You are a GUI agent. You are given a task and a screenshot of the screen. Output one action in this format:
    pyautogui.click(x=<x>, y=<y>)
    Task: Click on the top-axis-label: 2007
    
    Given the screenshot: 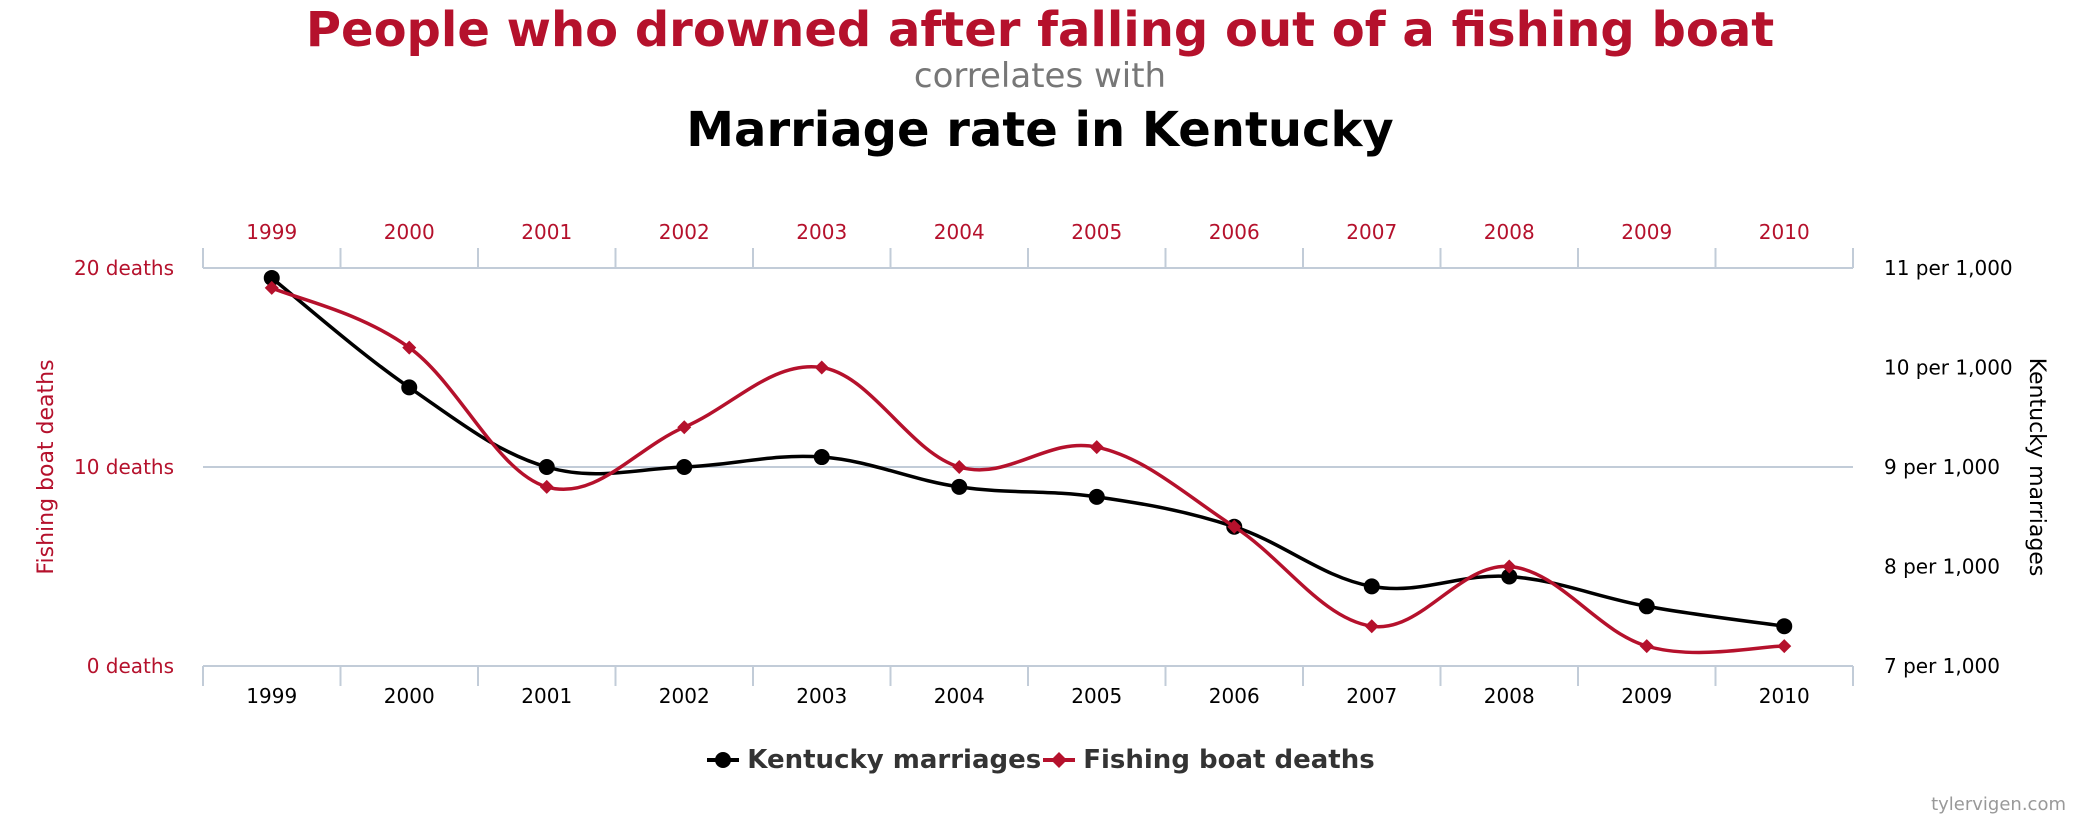 What is the action you would take?
    pyautogui.click(x=1371, y=232)
    